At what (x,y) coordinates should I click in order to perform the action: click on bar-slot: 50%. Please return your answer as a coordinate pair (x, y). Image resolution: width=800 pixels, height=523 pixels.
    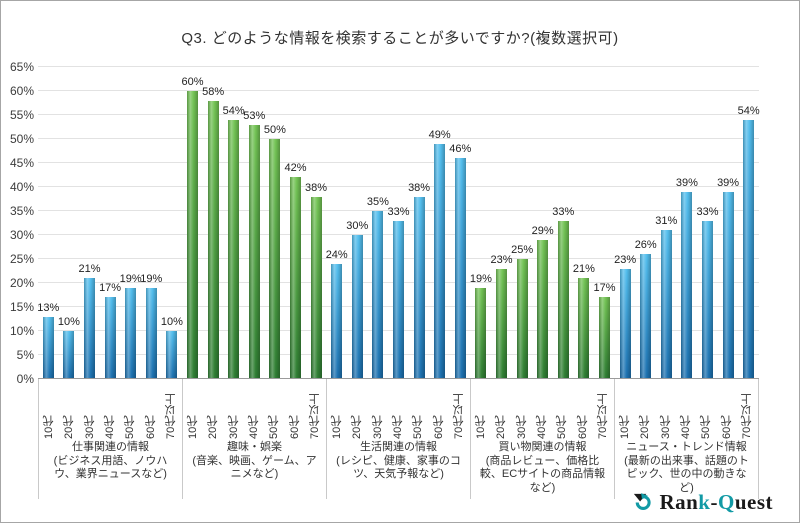
    Looking at the image, I should click on (274, 223).